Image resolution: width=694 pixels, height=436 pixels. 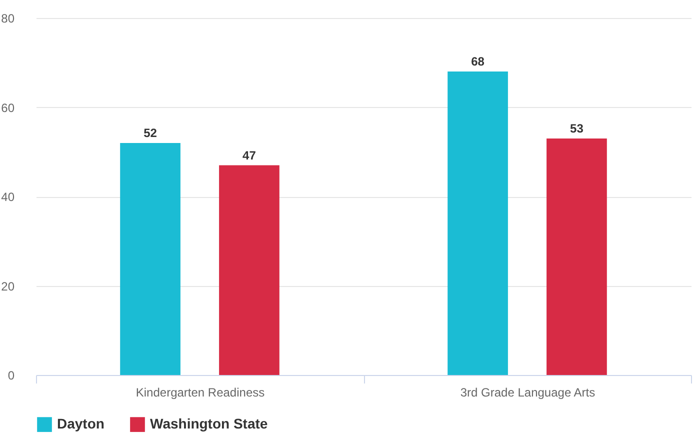 I want to click on y-tick-label: 40, so click(x=8, y=197).